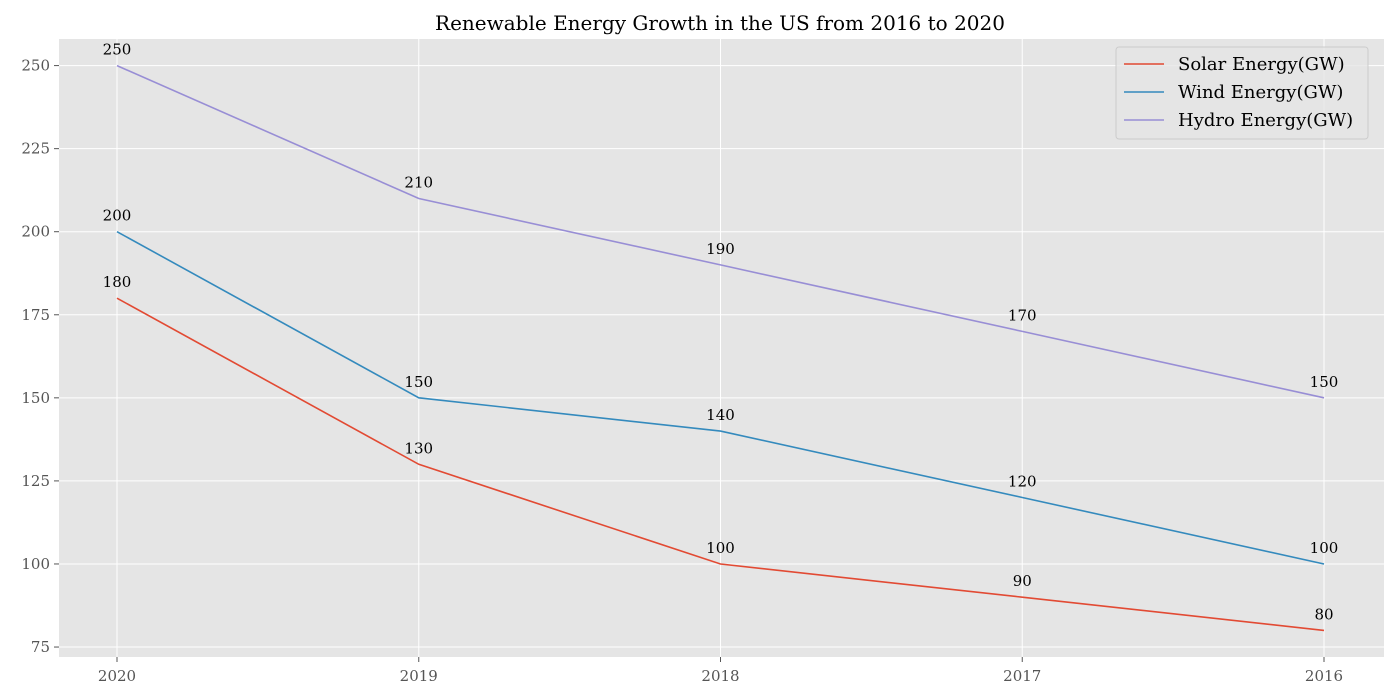  I want to click on x-tick-label: 2019, so click(419, 676).